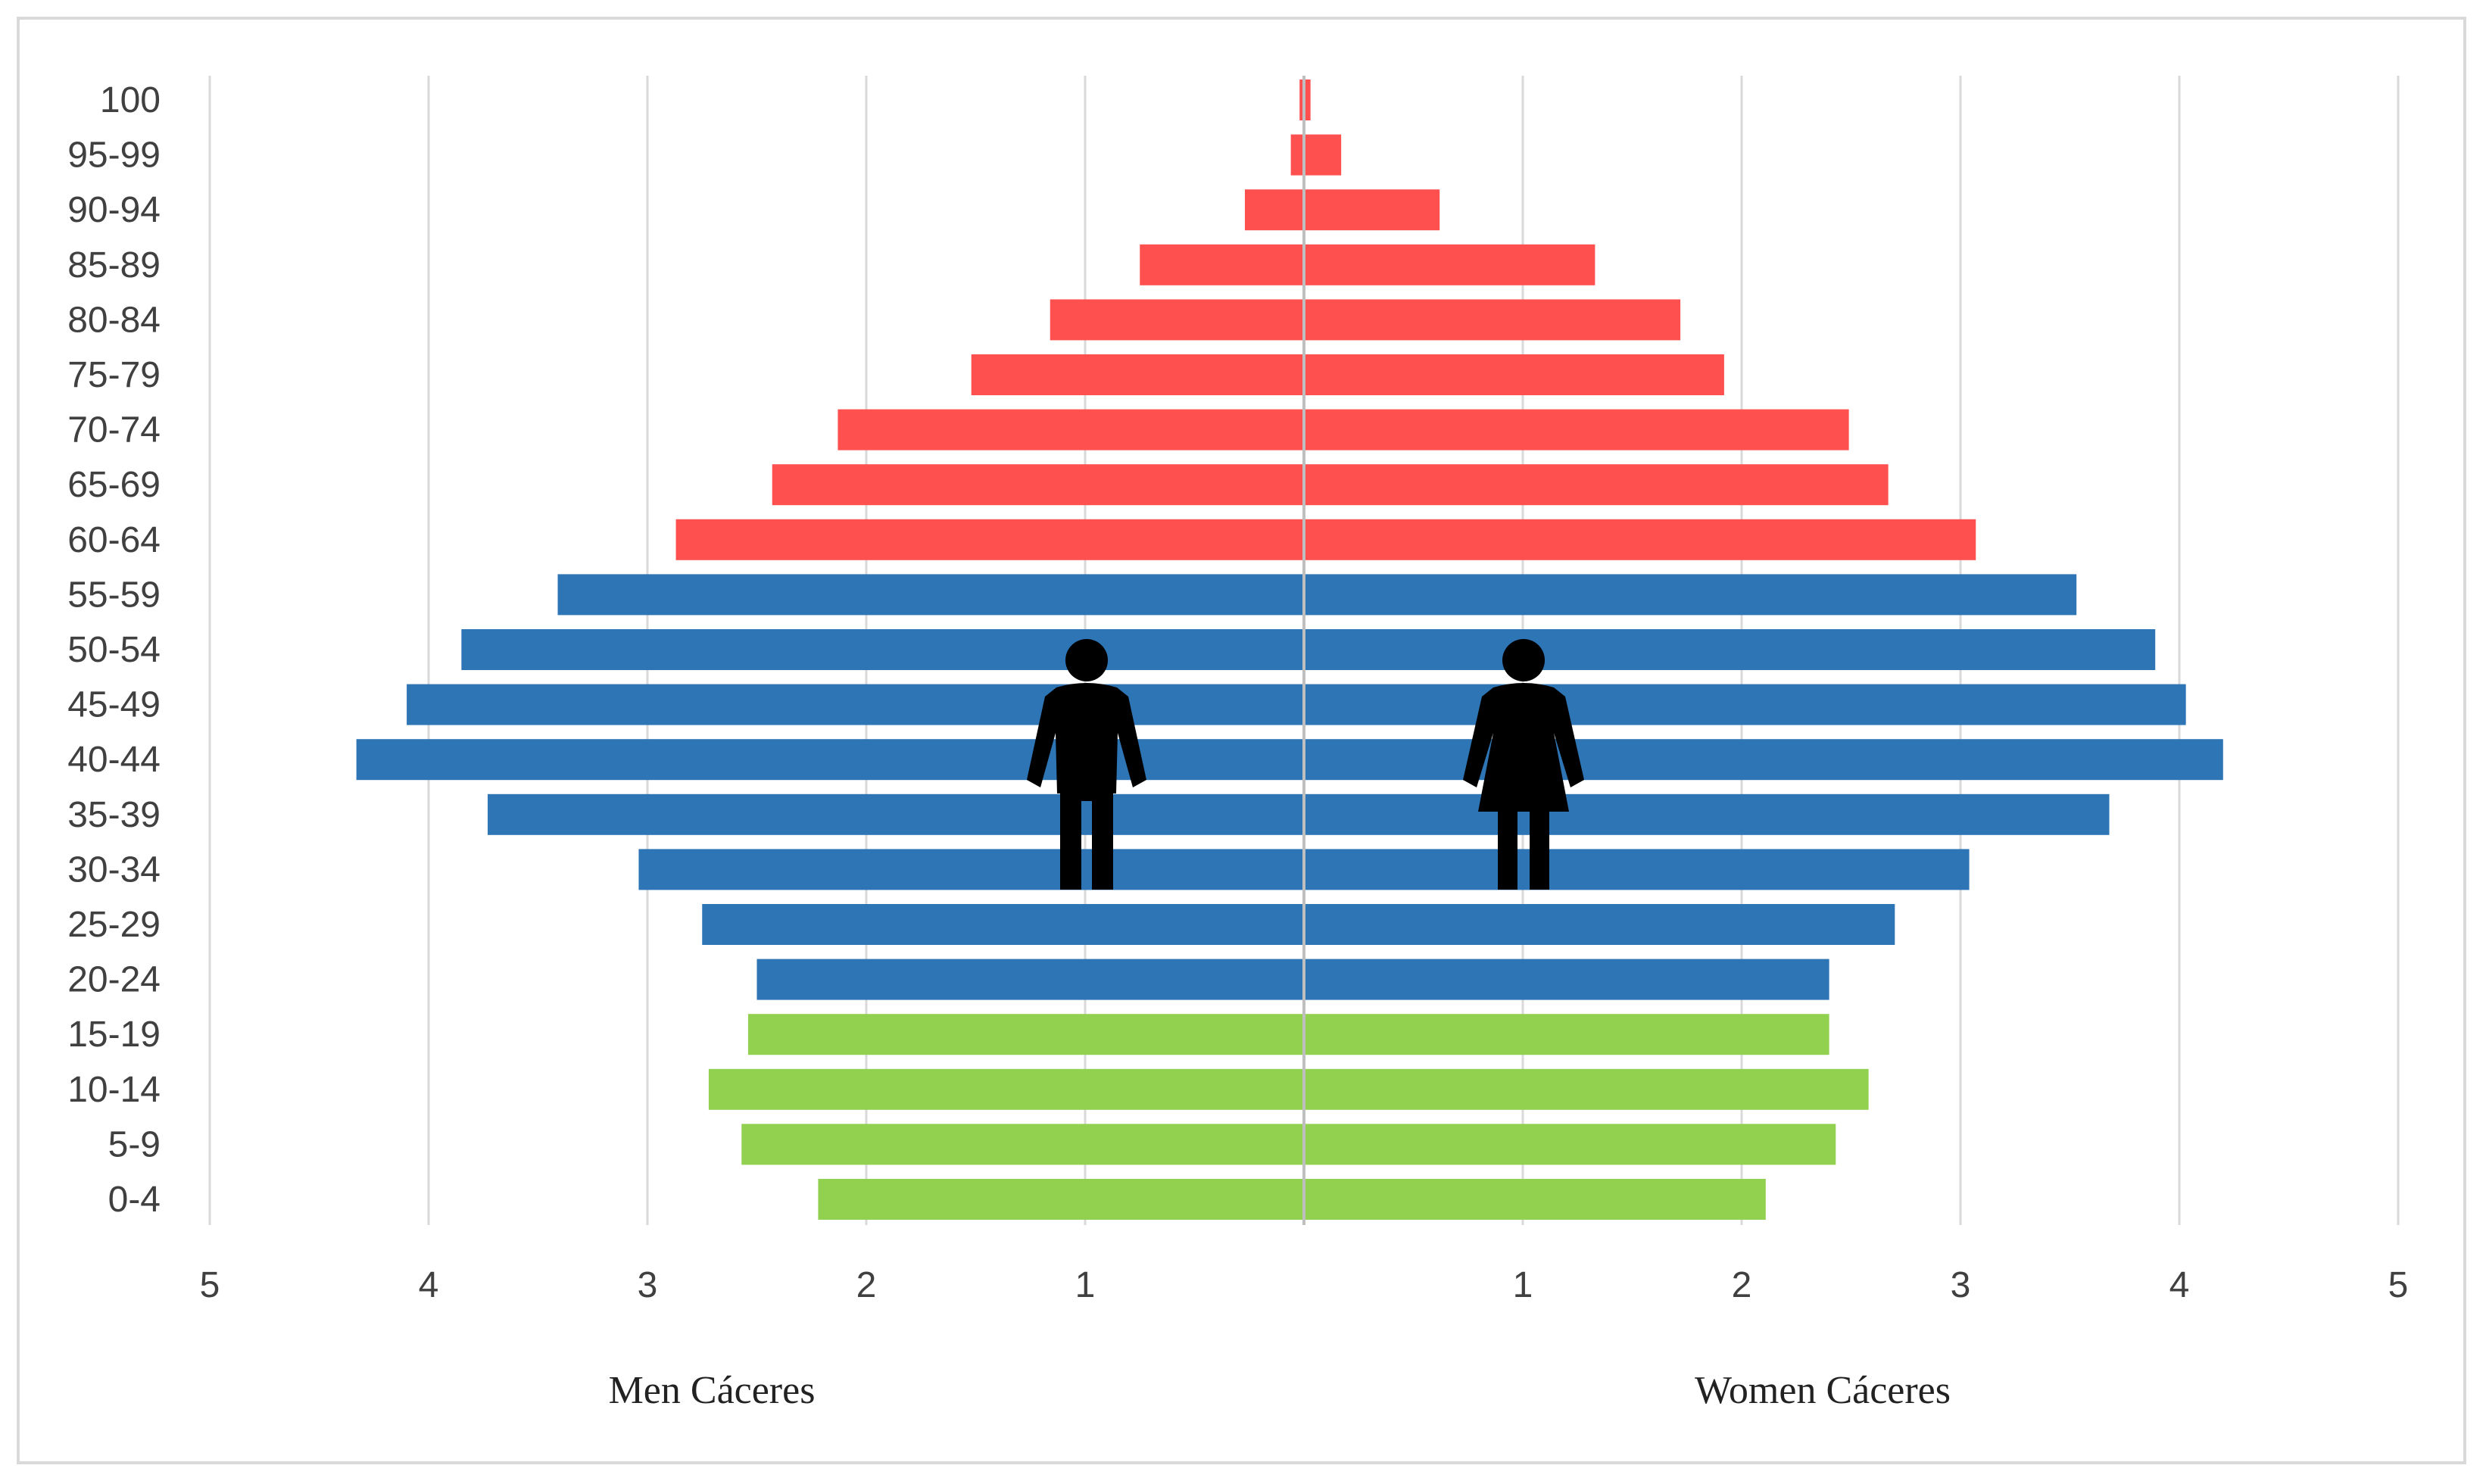 This screenshot has height=1484, width=2486. Describe the element at coordinates (114, 430) in the screenshot. I see `category-label: 70-74` at that location.